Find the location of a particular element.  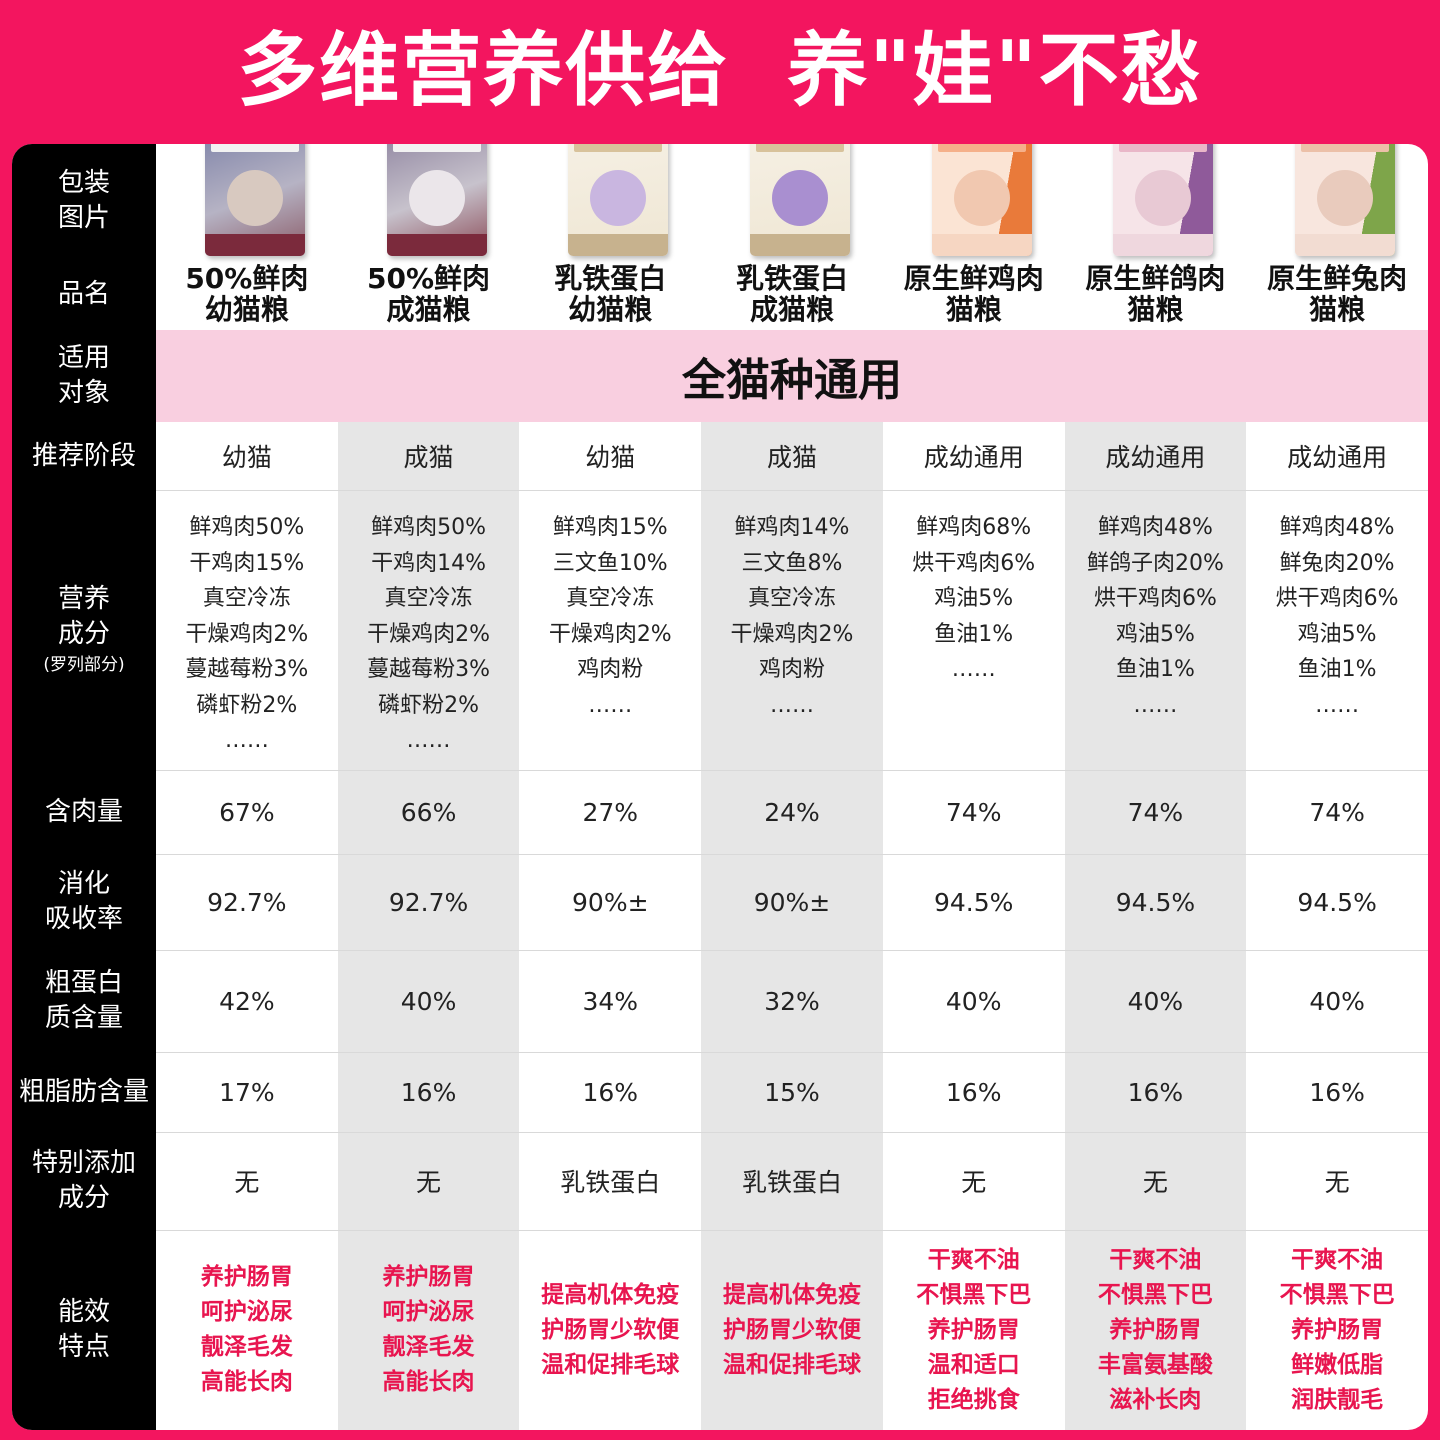

ingredient-item: 鸡肉粉 is located at coordinates (791, 669).